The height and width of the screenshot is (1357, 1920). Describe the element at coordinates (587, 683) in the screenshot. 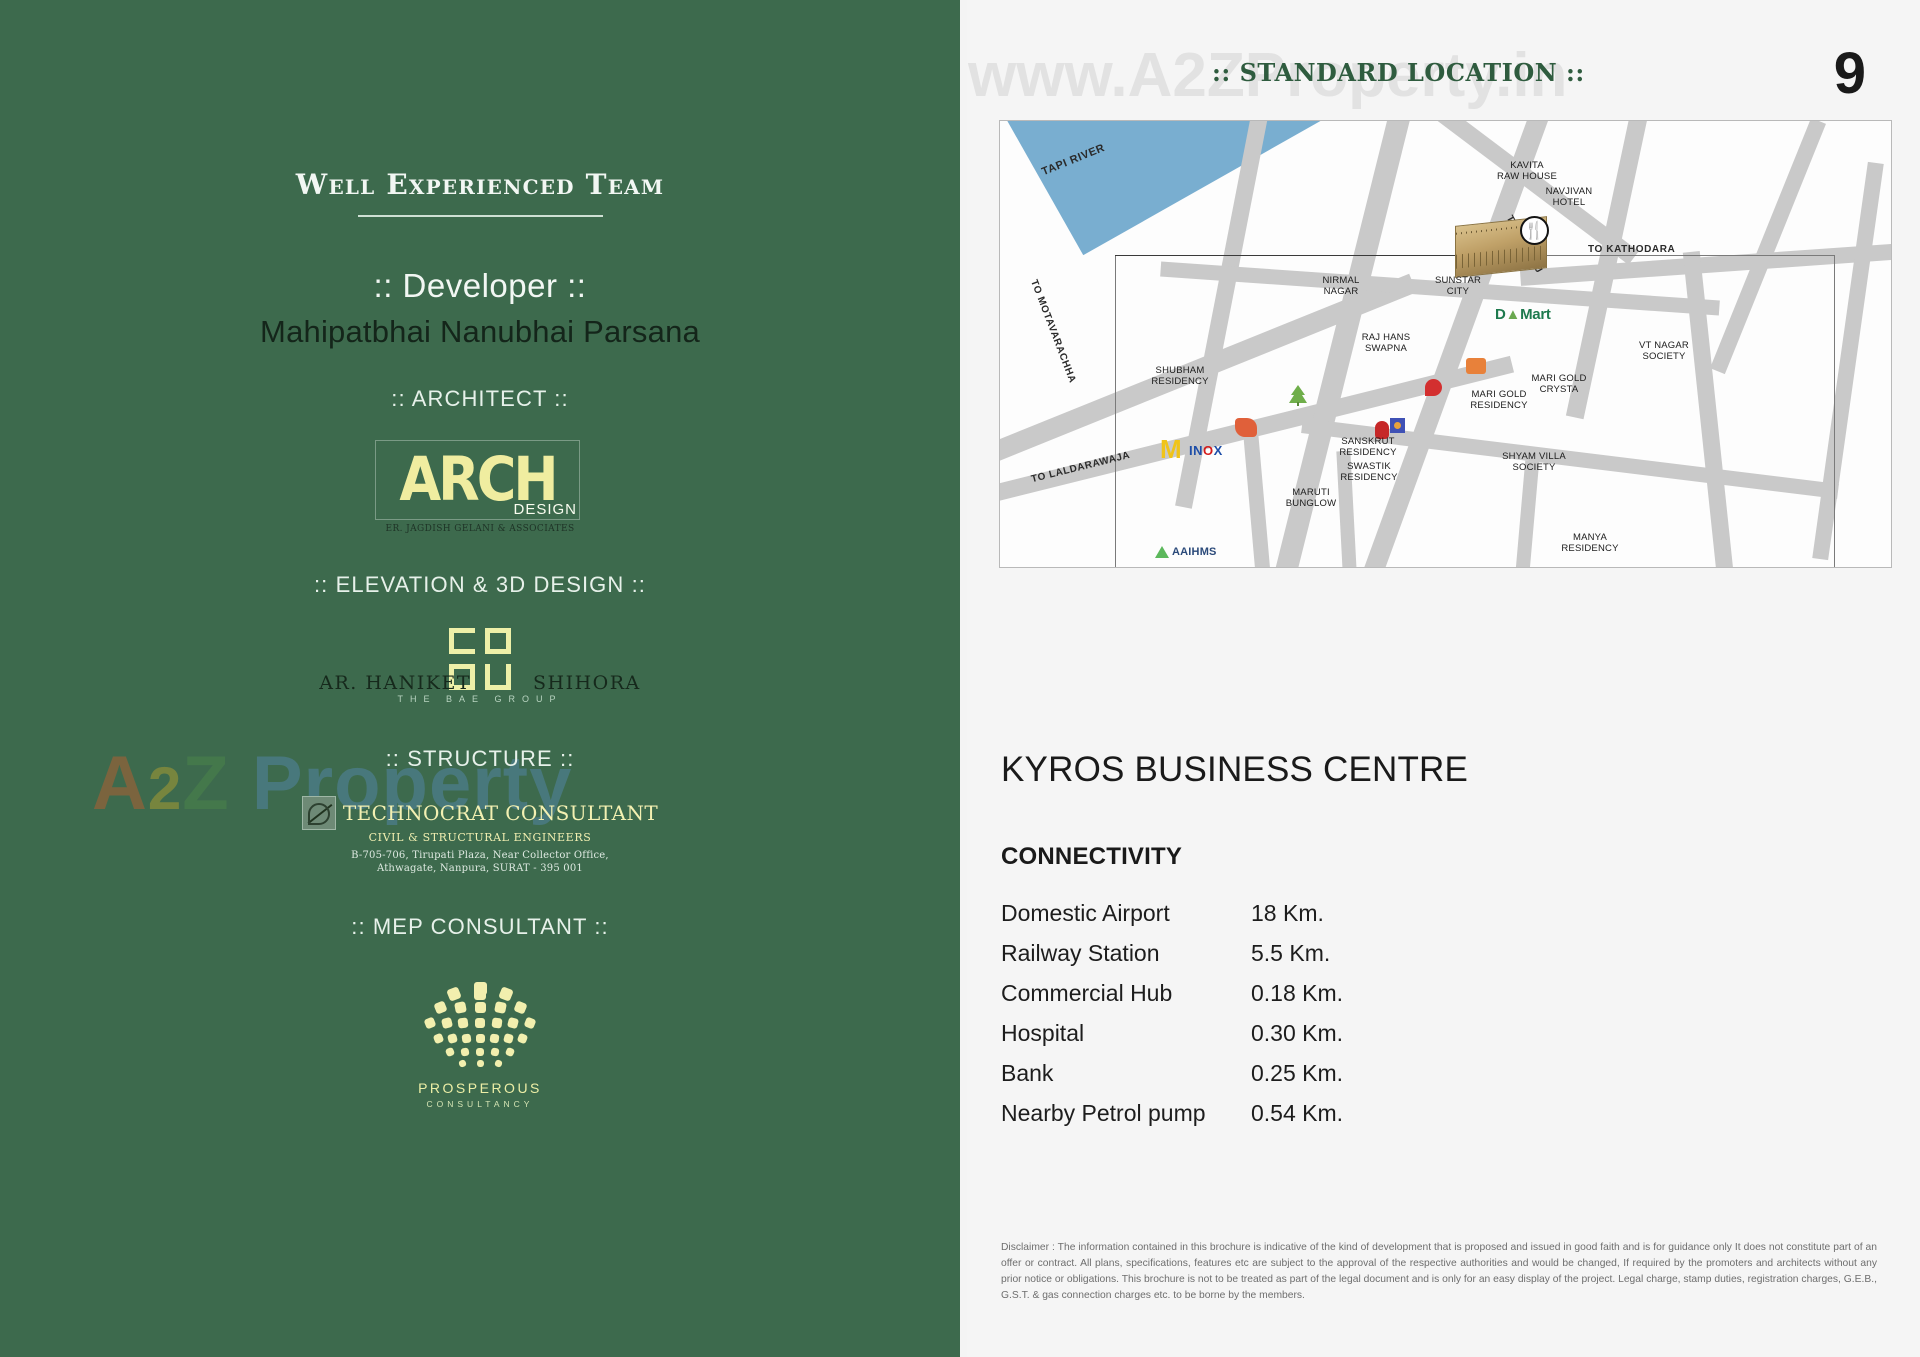

I see `bae-name-right: SHIHORA` at that location.